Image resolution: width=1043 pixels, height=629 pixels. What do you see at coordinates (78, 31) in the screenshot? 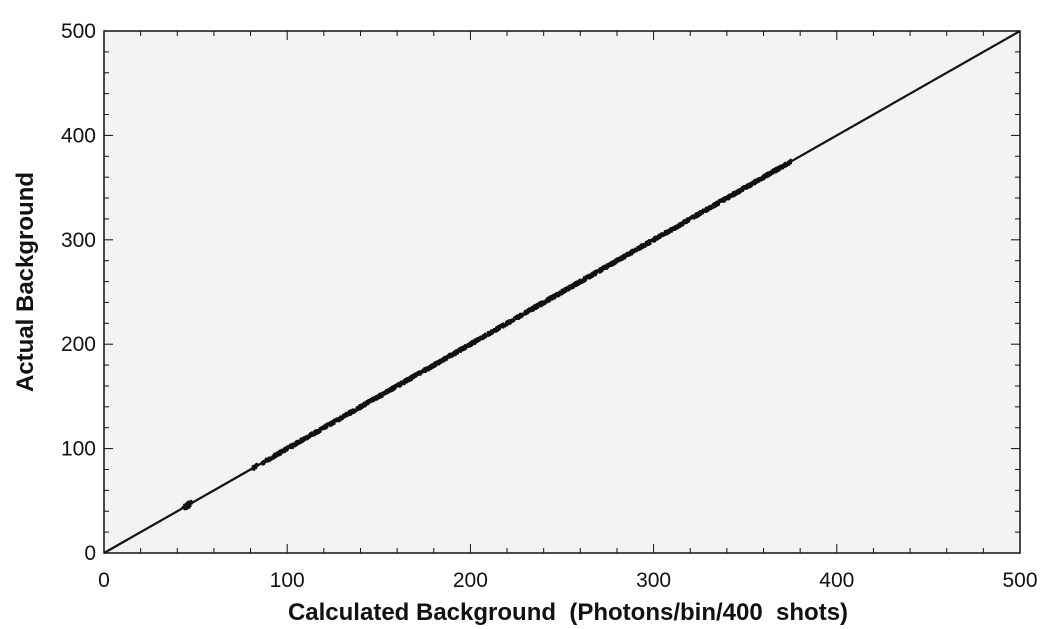
I see `y-tick-label: 500` at bounding box center [78, 31].